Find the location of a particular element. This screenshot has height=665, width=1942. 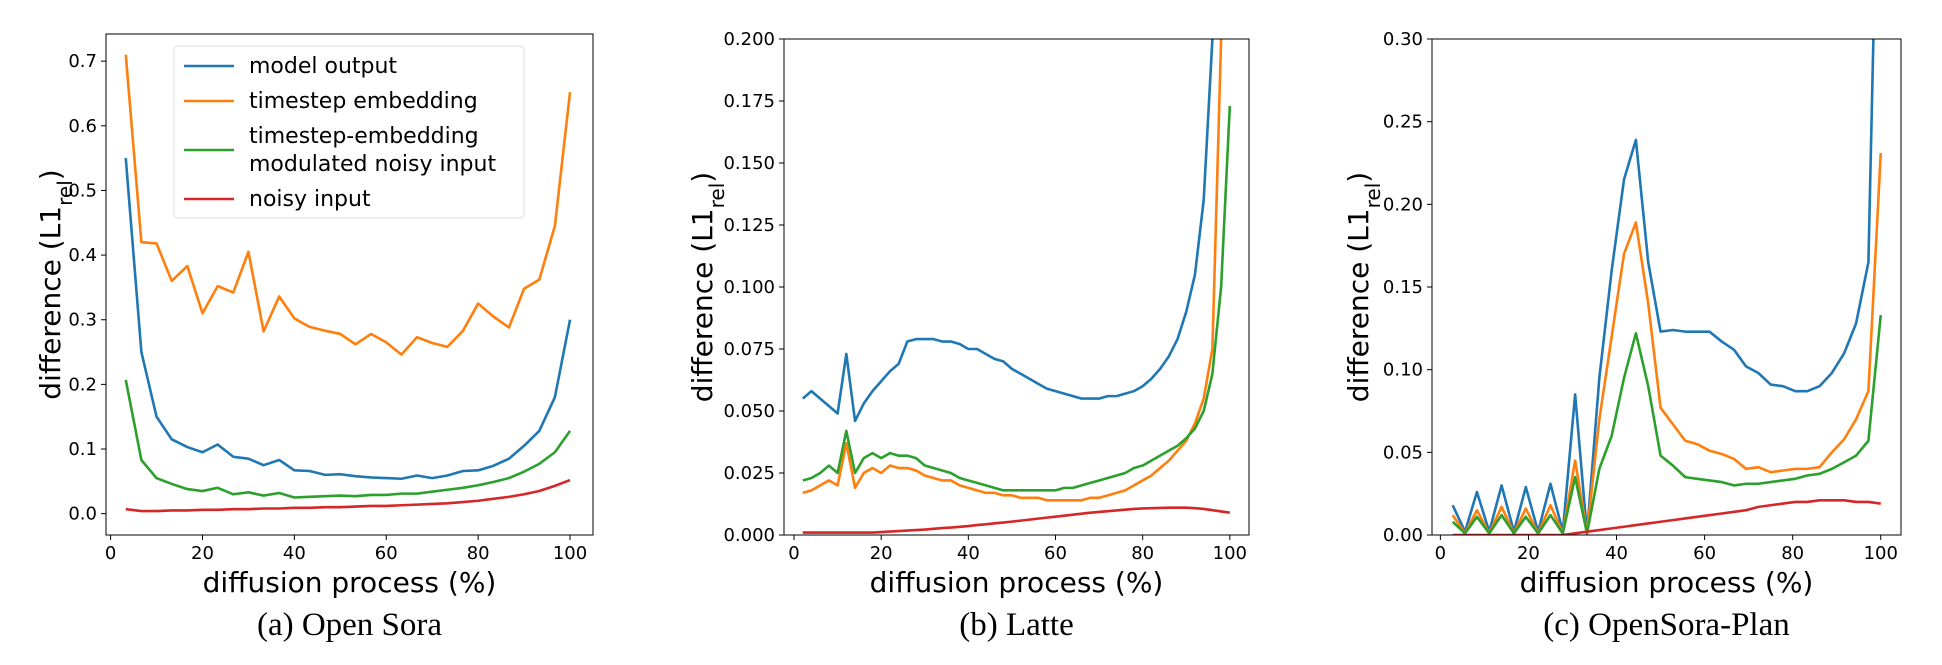

legend-label: timestep embedding is located at coordinates (363, 101).